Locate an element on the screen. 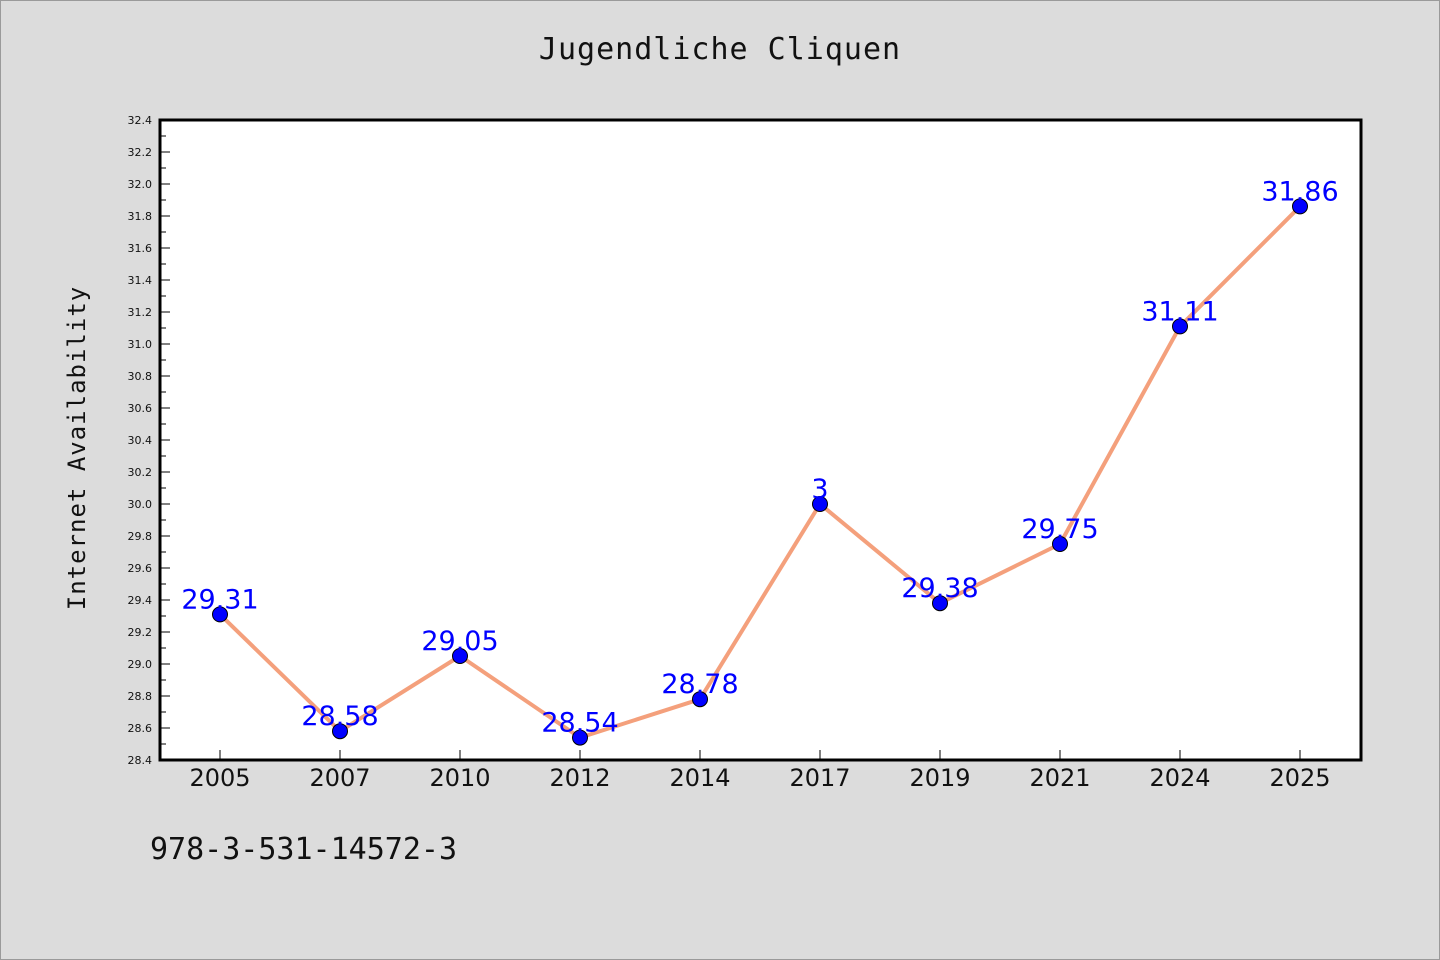 The image size is (1440, 960). y-tick-label: 31.2 is located at coordinates (140, 312).